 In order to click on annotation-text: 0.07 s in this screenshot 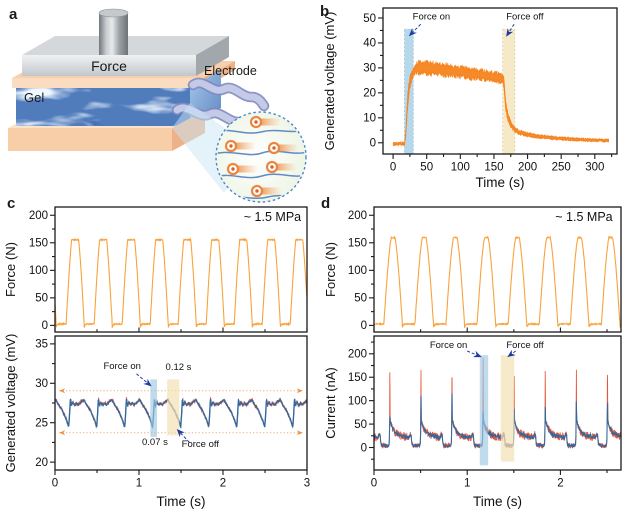, I will do `click(155, 442)`.